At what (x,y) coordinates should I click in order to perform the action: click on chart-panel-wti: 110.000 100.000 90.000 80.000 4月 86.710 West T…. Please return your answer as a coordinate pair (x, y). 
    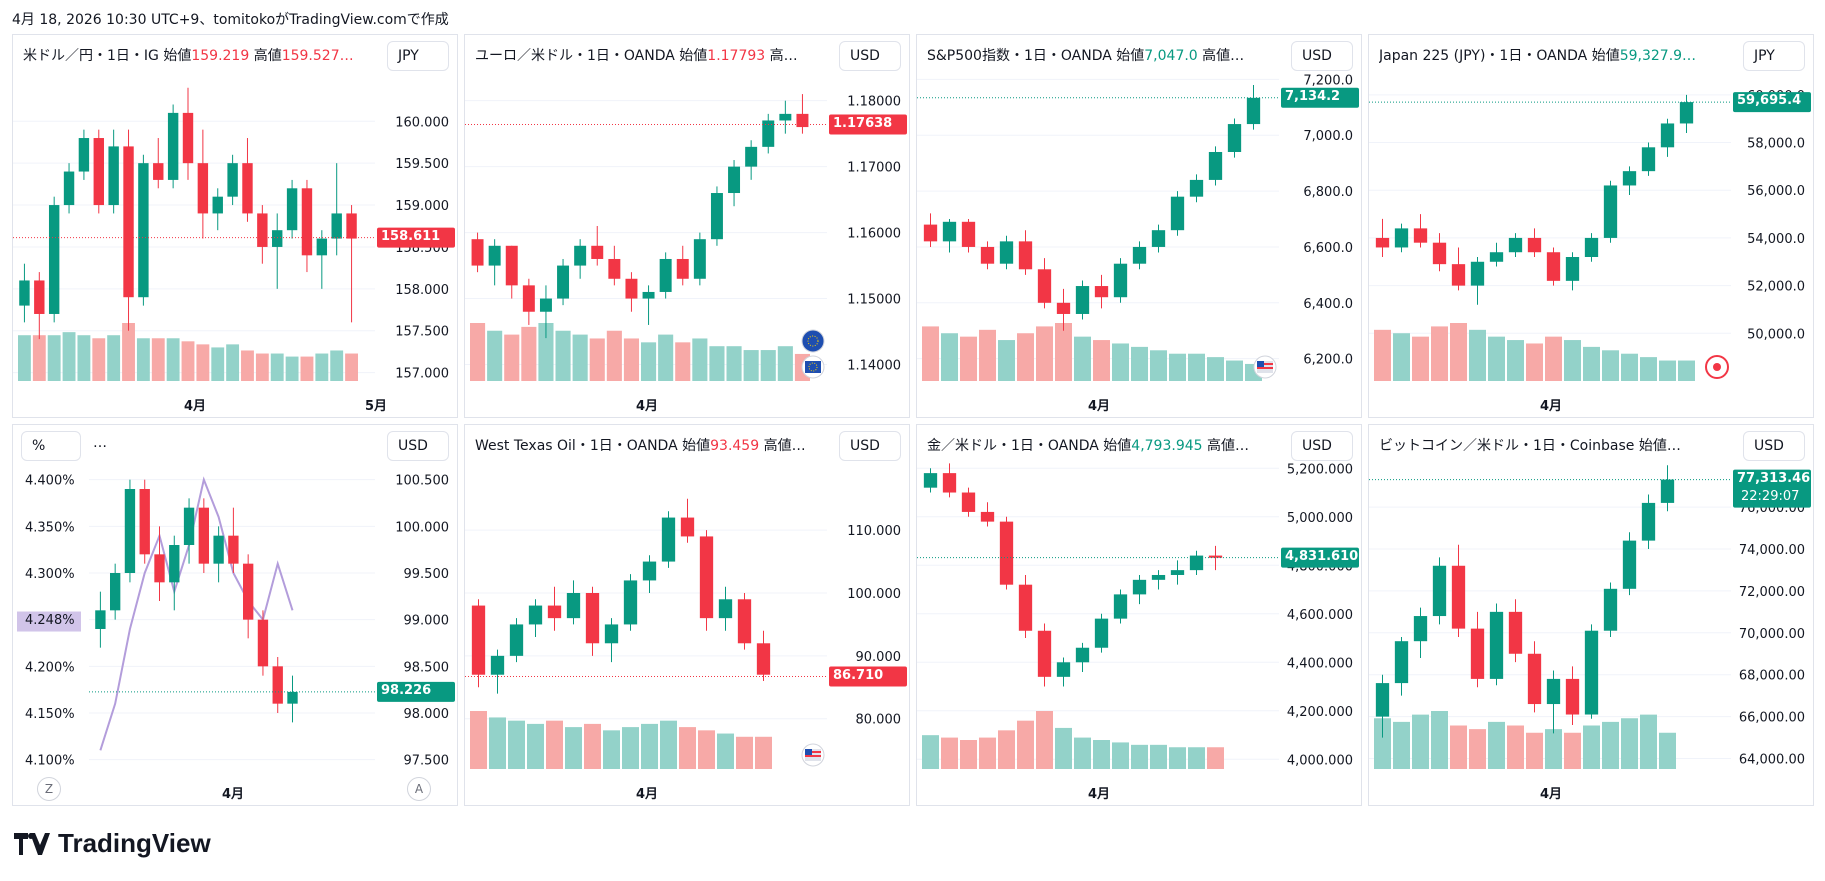
    Looking at the image, I should click on (687, 615).